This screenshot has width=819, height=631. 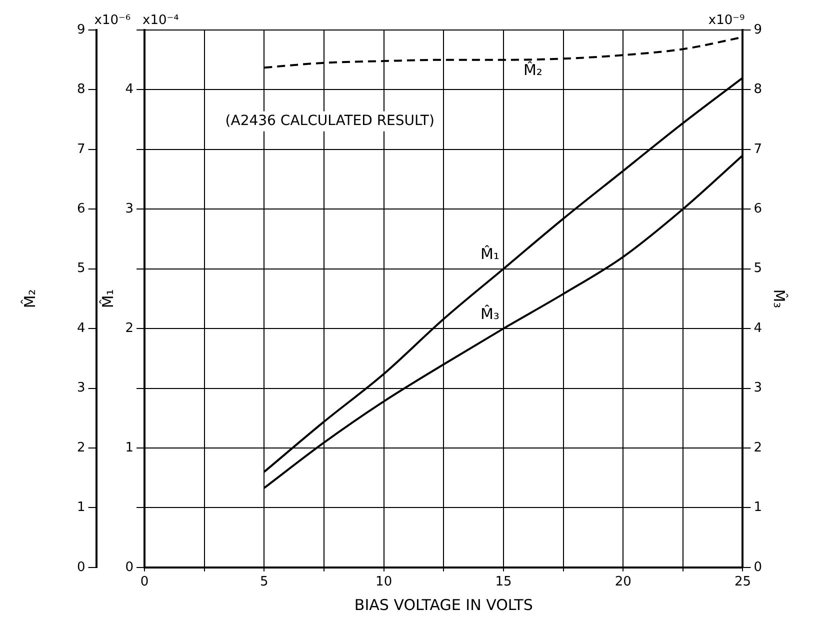 What do you see at coordinates (81, 90) in the screenshot?
I see `y3-tick-label: 8` at bounding box center [81, 90].